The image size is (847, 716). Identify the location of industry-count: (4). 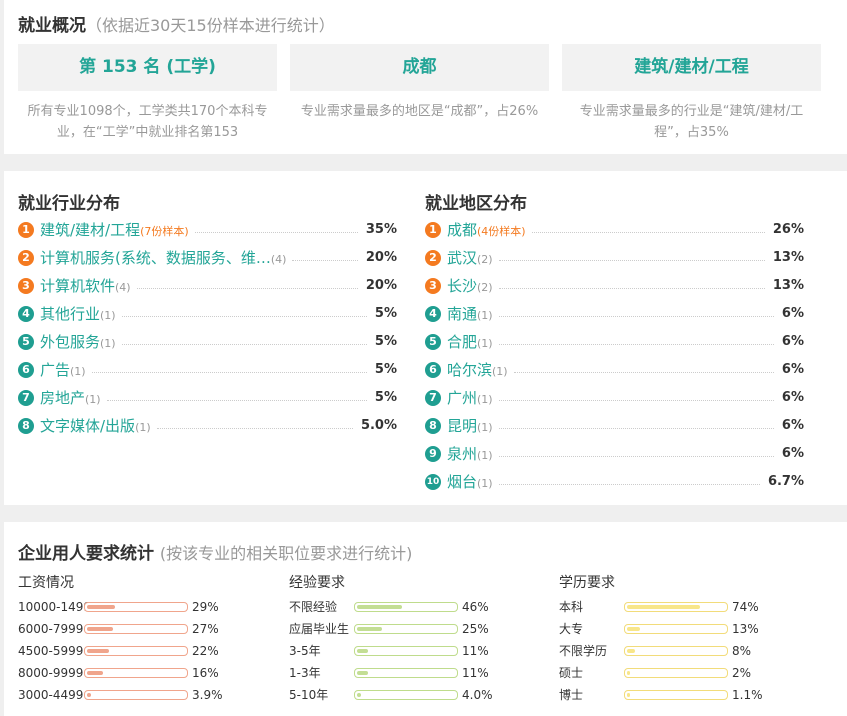
(123, 287).